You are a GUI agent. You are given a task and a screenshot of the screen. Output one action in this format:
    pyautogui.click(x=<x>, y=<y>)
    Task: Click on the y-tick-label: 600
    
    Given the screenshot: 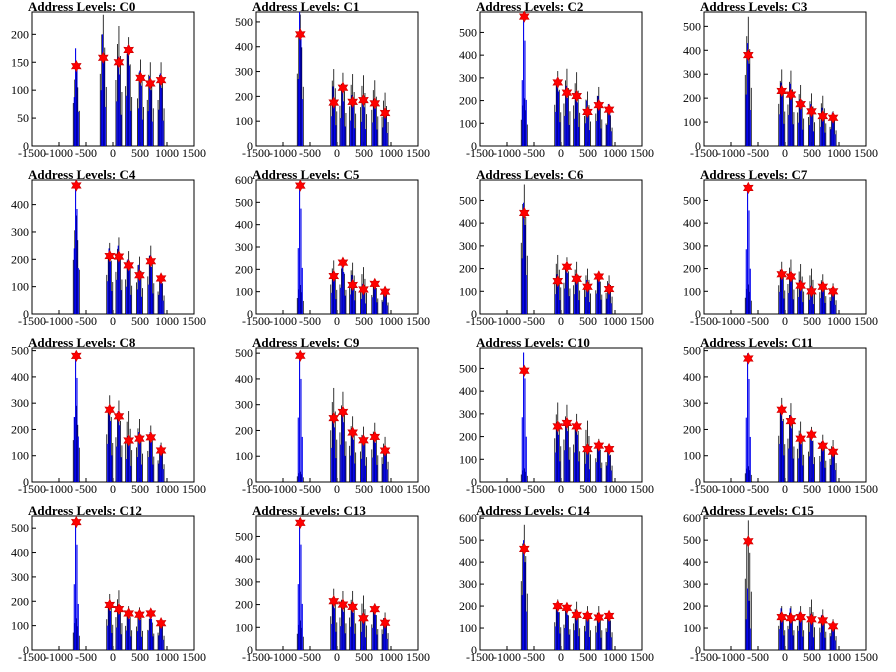 What is the action you would take?
    pyautogui.click(x=468, y=518)
    